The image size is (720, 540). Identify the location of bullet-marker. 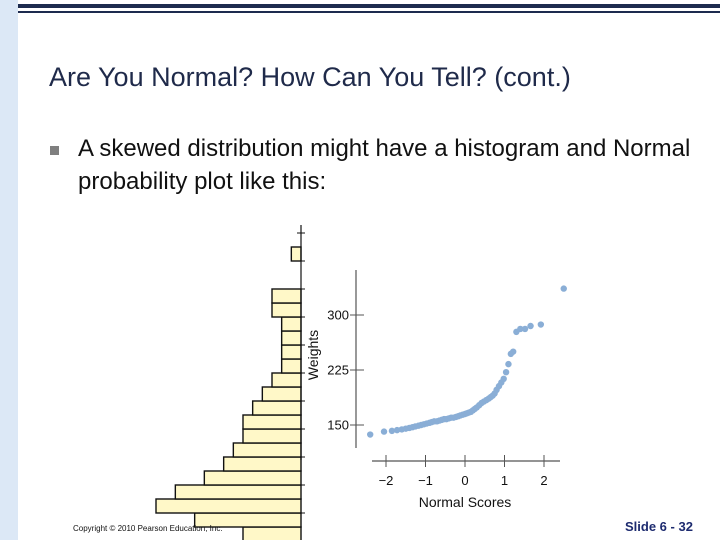
(54, 150).